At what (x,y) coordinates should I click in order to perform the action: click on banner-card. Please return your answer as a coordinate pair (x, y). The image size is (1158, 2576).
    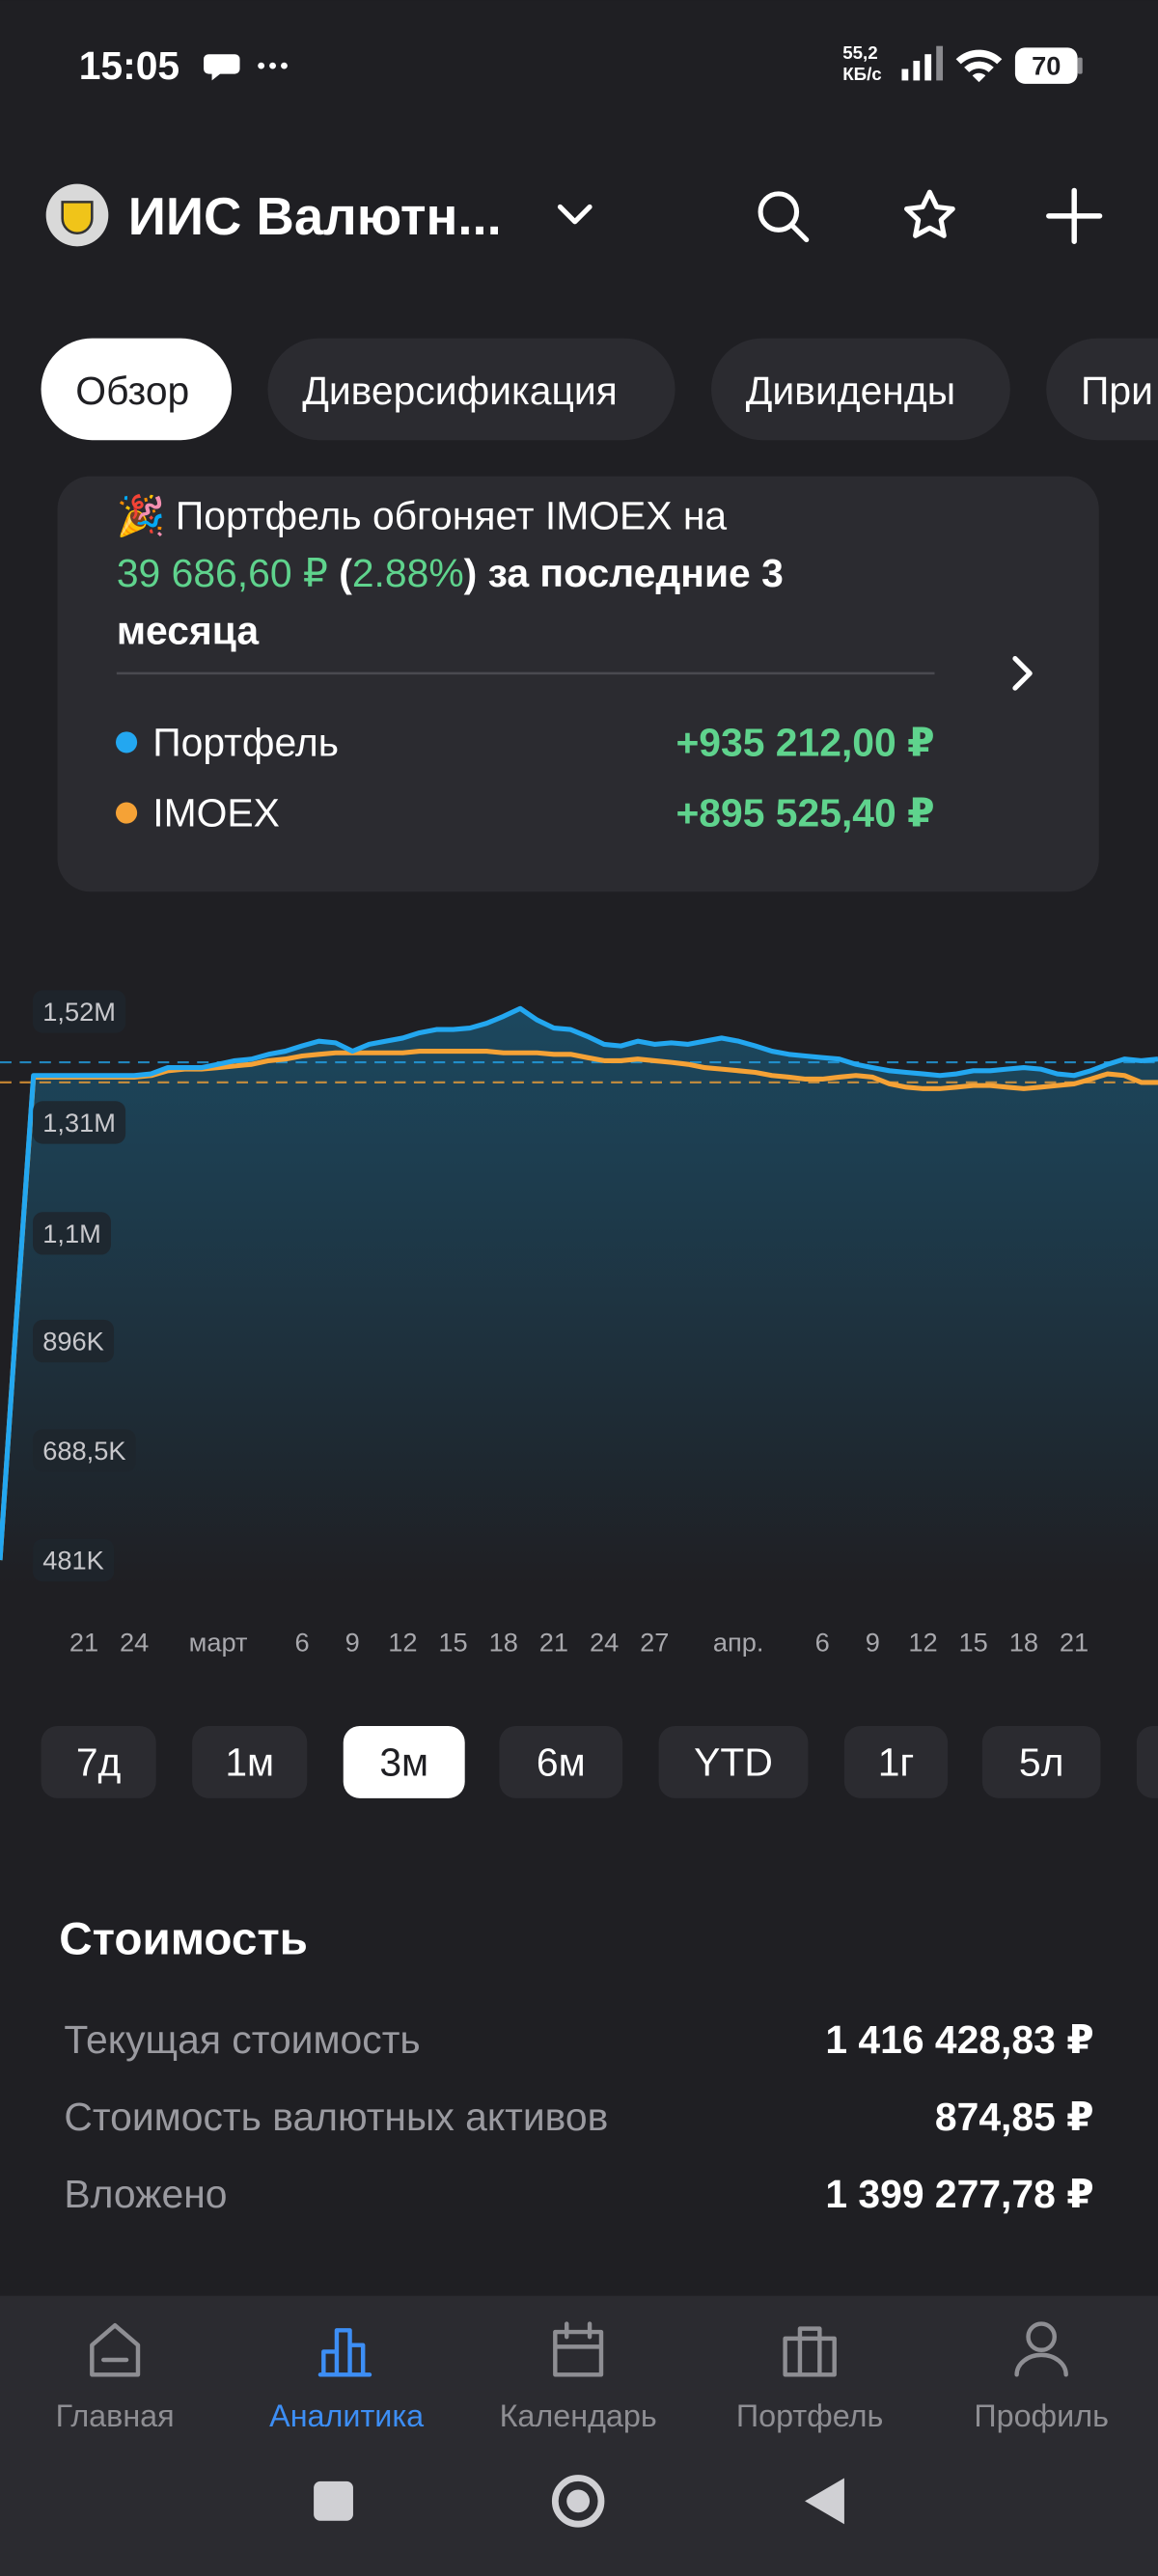
    Looking at the image, I should click on (578, 684).